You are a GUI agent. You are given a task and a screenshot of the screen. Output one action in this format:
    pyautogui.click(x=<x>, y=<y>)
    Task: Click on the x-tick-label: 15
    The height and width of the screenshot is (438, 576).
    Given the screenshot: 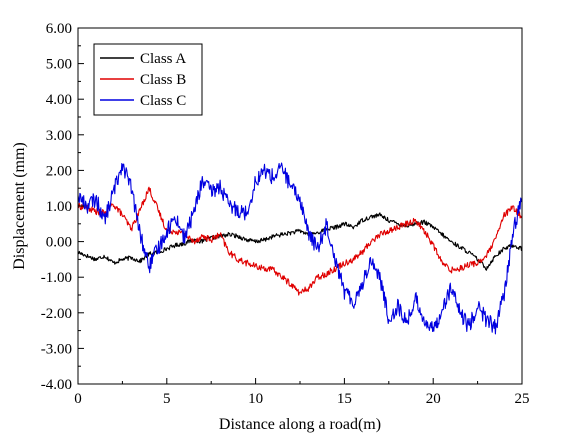 What is the action you would take?
    pyautogui.click(x=344, y=399)
    